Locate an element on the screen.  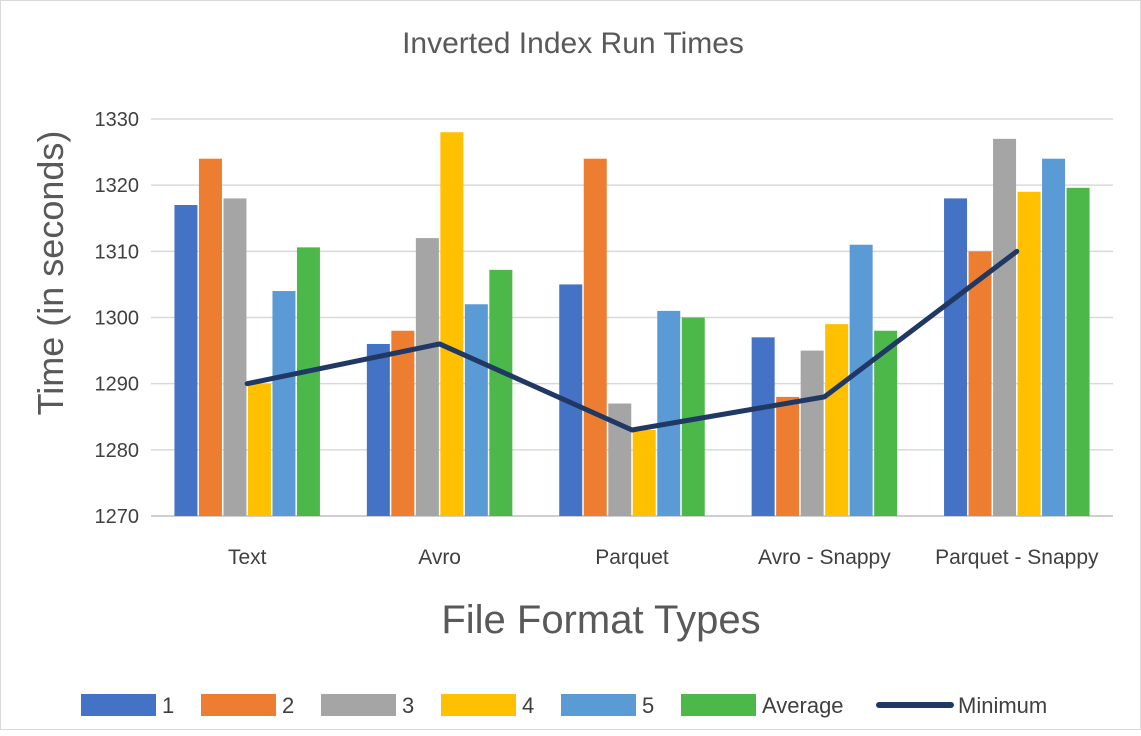
x-tick-label: Parquet - Snappy is located at coordinates (1017, 557).